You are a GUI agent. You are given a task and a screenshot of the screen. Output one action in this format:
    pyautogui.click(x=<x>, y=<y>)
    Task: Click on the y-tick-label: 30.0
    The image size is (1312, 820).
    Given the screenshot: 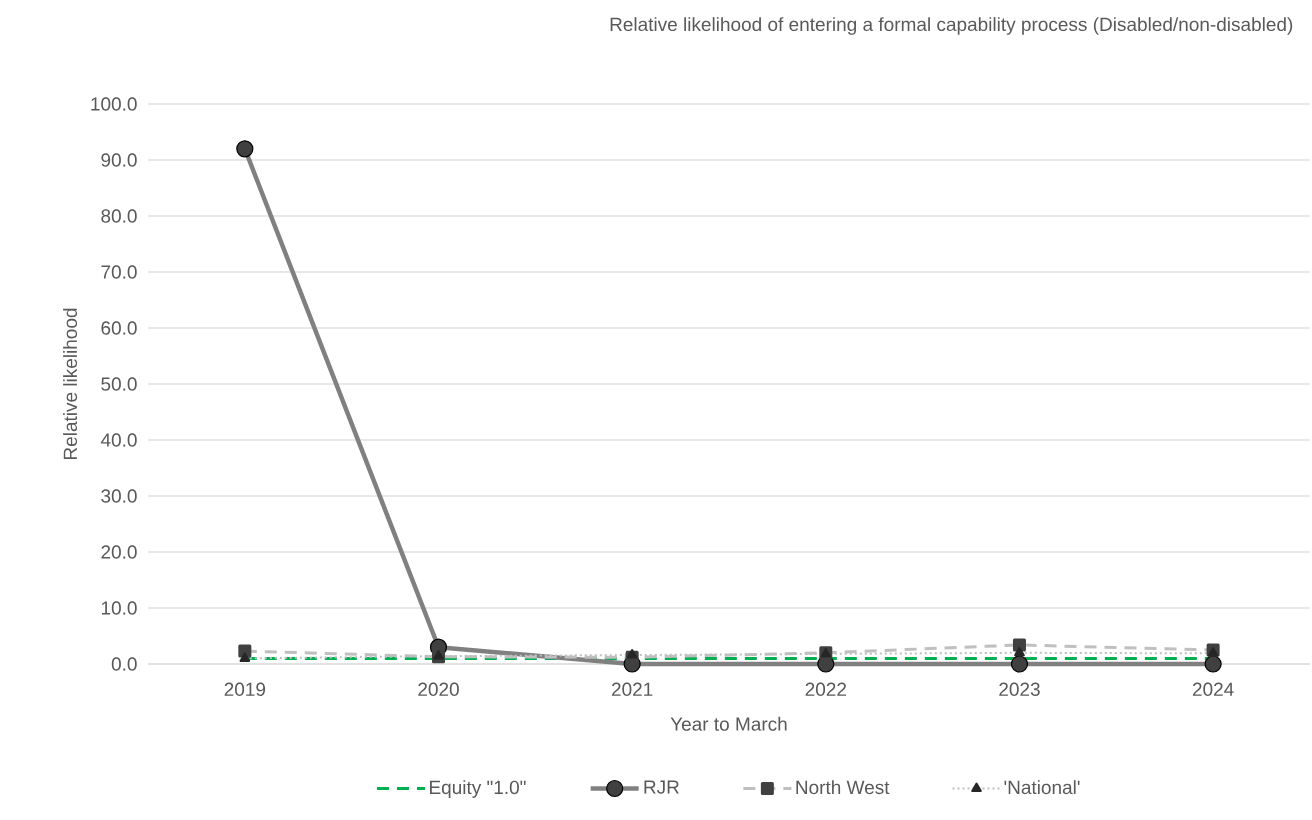 What is the action you would take?
    pyautogui.click(x=119, y=496)
    